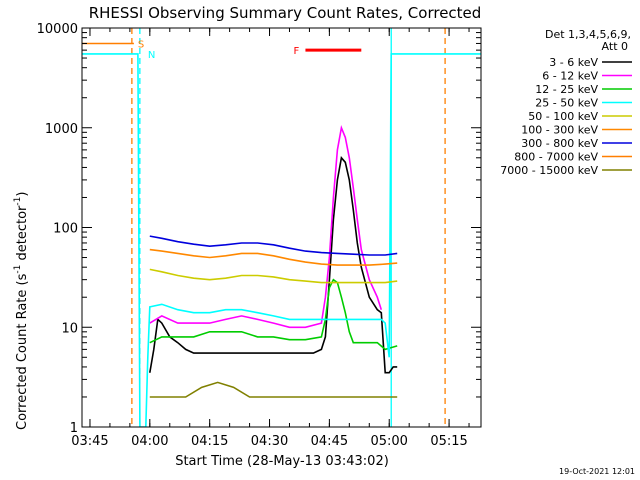 The image size is (640, 480). Describe the element at coordinates (65, 229) in the screenshot. I see `y-tick-label-2: 100` at that location.